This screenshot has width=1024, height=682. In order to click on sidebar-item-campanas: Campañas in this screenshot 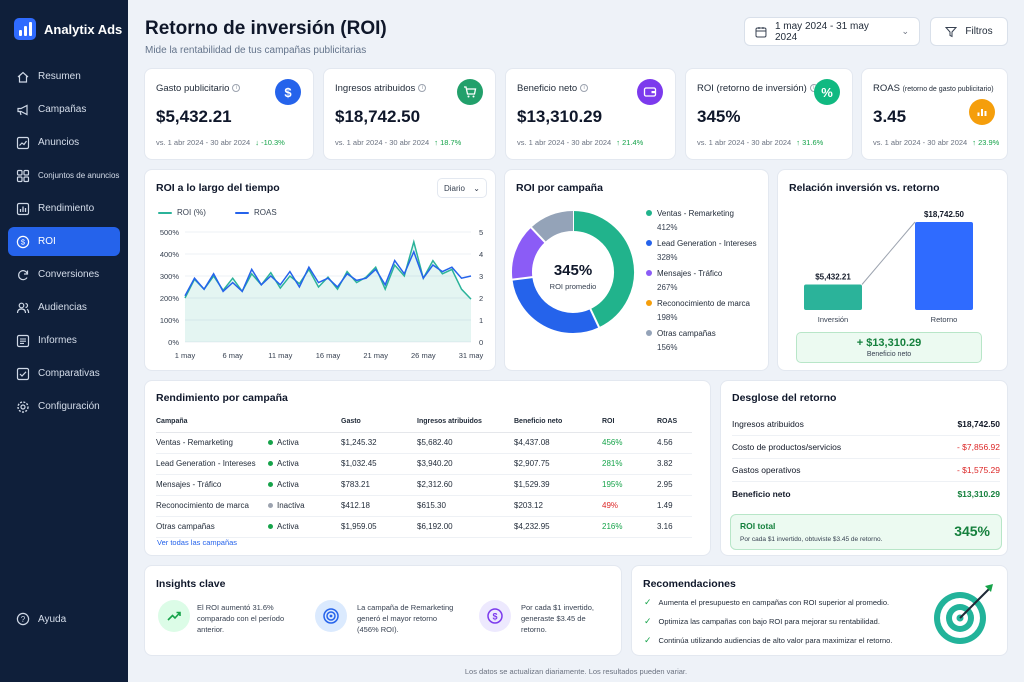, I will do `click(64, 109)`.